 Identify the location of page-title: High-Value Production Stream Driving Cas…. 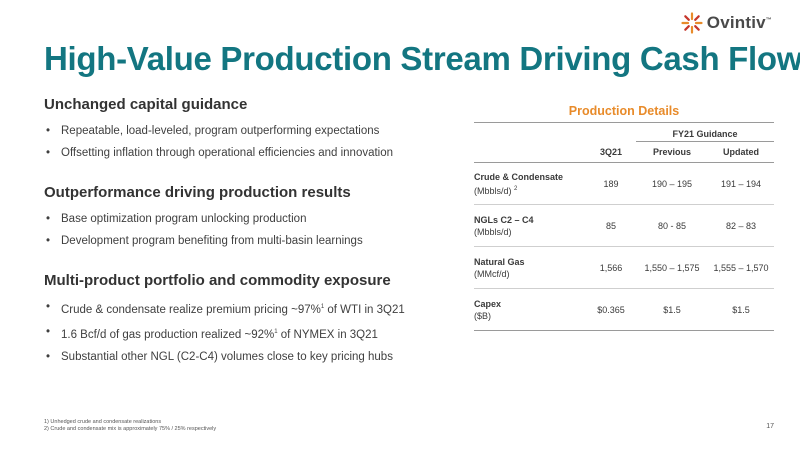
(422, 58).